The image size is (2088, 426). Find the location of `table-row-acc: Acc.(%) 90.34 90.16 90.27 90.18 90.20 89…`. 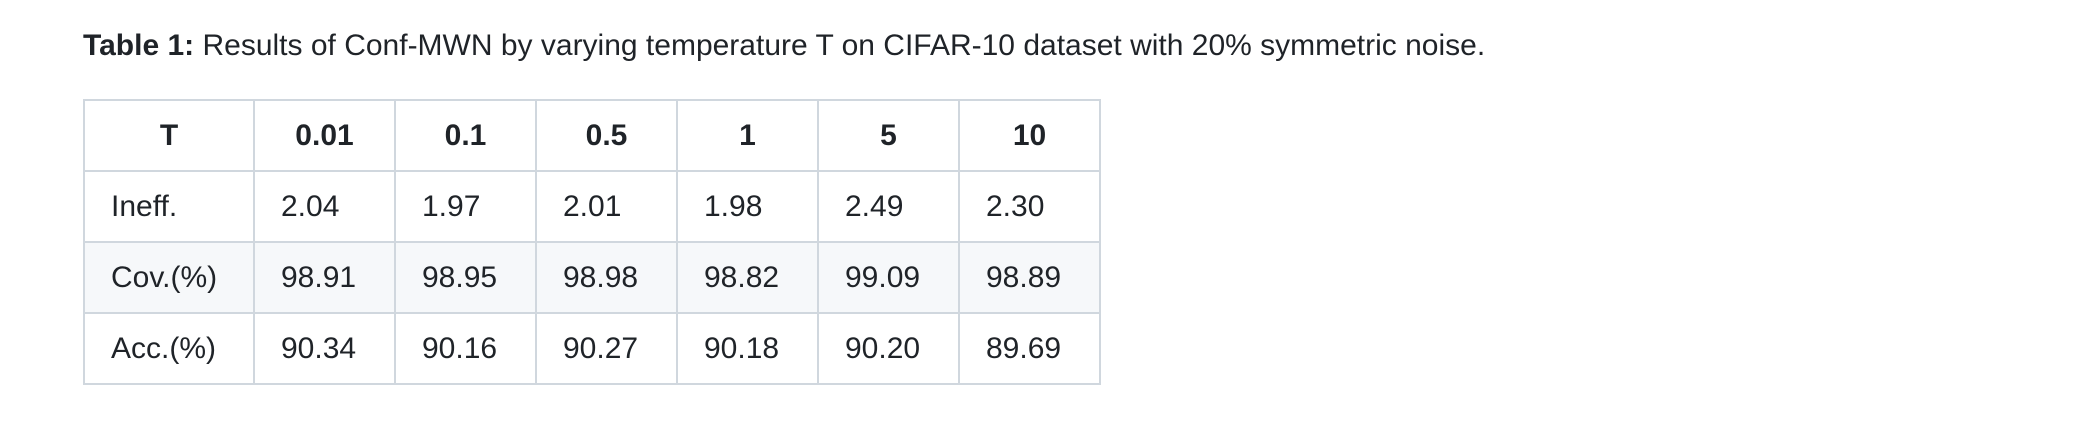

table-row-acc: Acc.(%) 90.34 90.16 90.27 90.18 90.20 89… is located at coordinates (592, 348).